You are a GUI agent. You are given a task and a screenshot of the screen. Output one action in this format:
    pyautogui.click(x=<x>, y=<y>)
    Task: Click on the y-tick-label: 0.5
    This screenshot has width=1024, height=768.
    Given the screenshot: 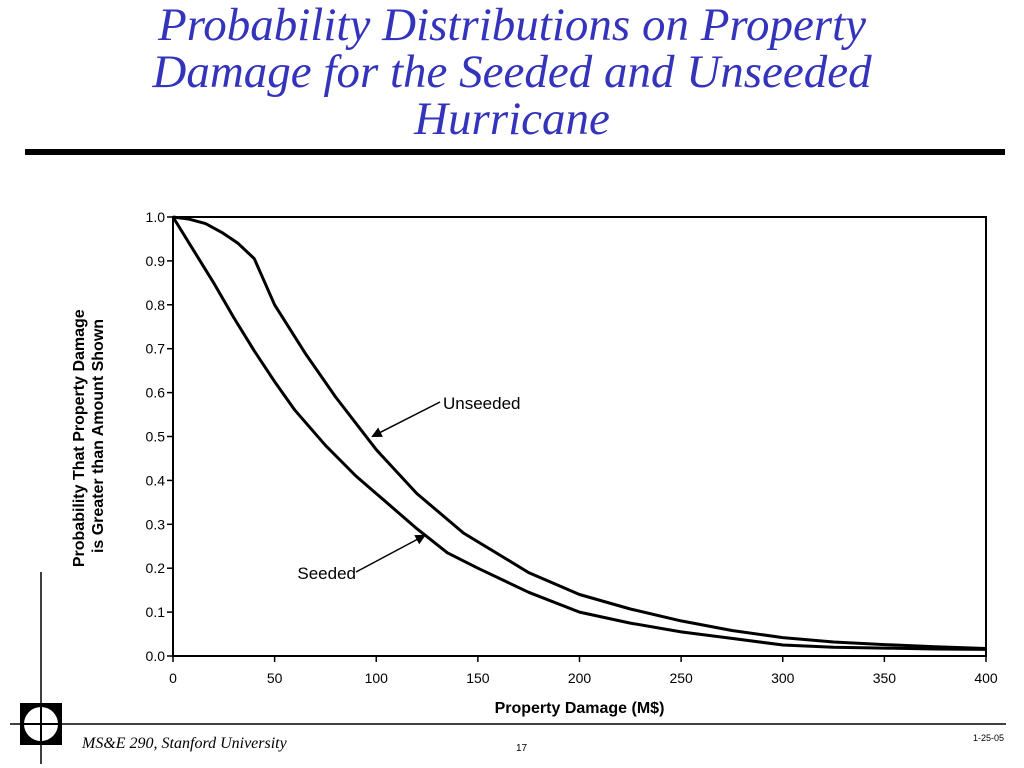 What is the action you would take?
    pyautogui.click(x=156, y=437)
    